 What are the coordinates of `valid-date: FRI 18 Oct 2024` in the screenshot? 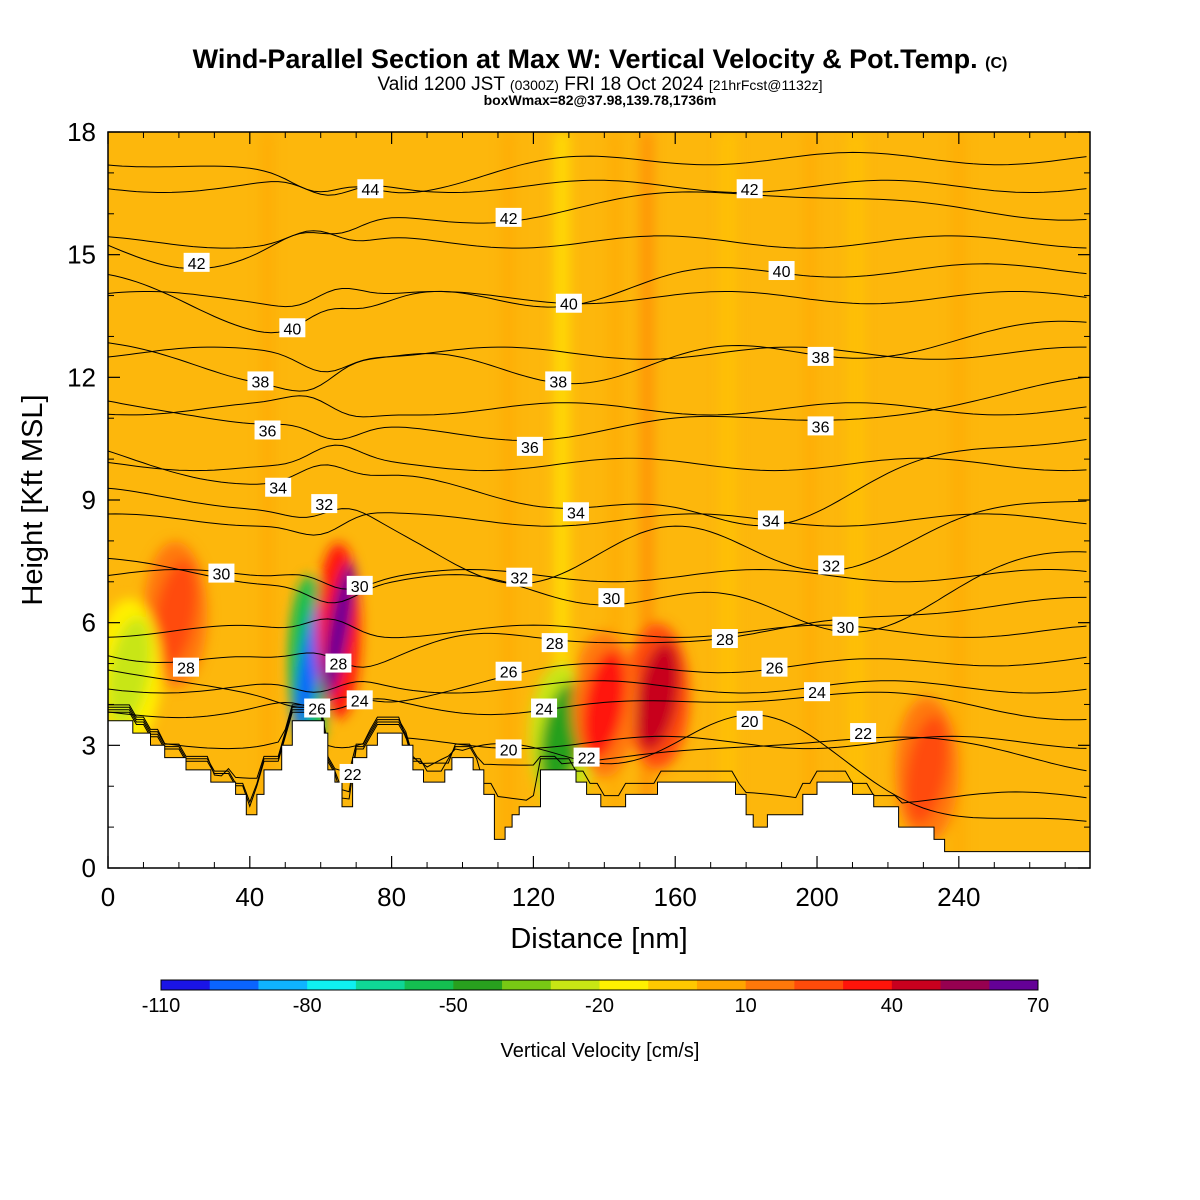 It's located at (634, 84).